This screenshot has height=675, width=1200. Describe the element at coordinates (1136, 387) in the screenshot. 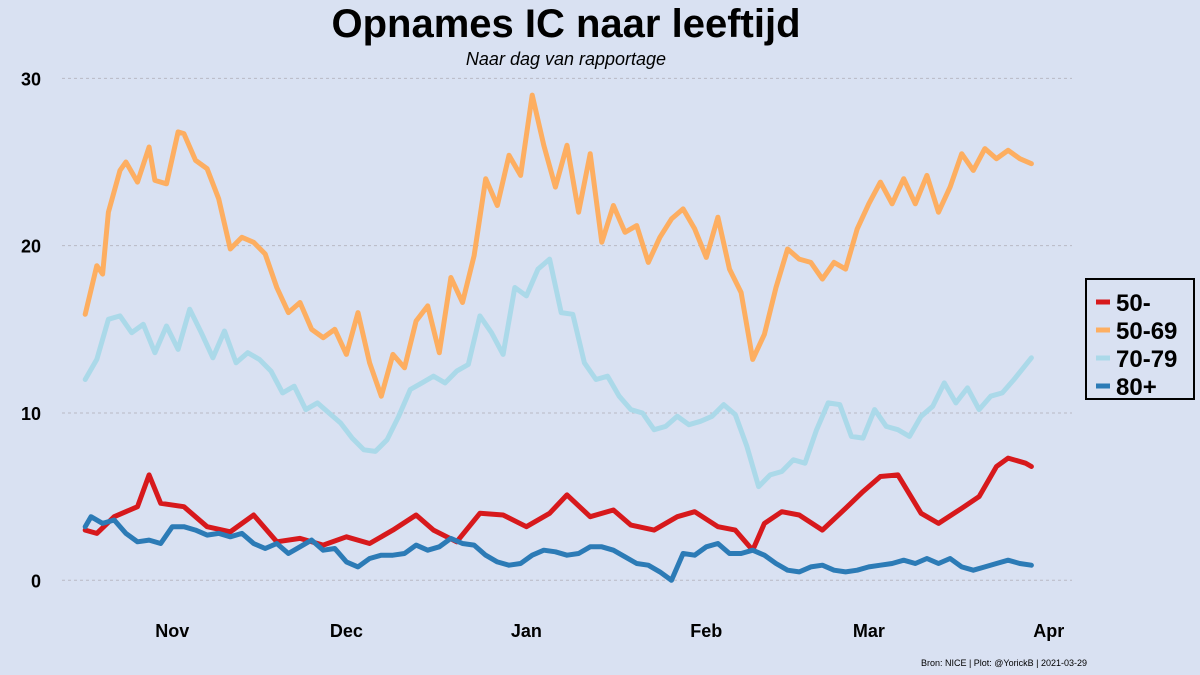

I see `legend-label-80+: 80+` at that location.